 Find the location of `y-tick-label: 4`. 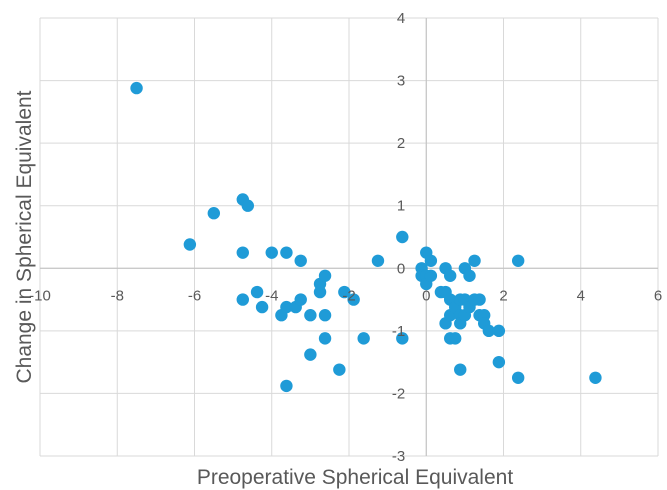

y-tick-label: 4 is located at coordinates (401, 18).